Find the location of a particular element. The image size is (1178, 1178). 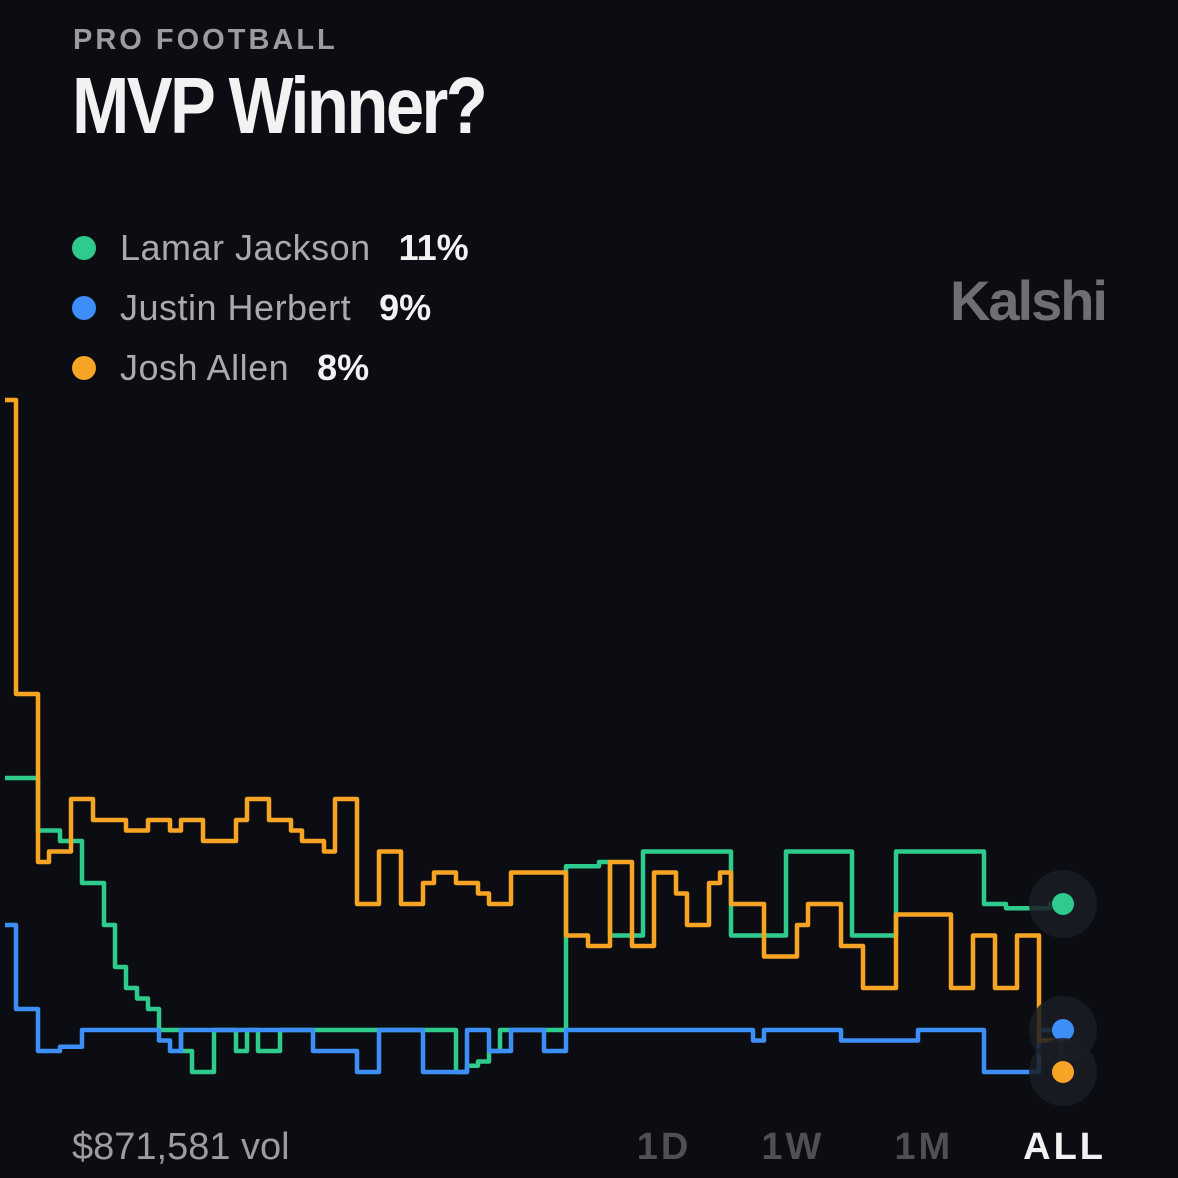

page-title: MVP Winner? is located at coordinates (280, 105).